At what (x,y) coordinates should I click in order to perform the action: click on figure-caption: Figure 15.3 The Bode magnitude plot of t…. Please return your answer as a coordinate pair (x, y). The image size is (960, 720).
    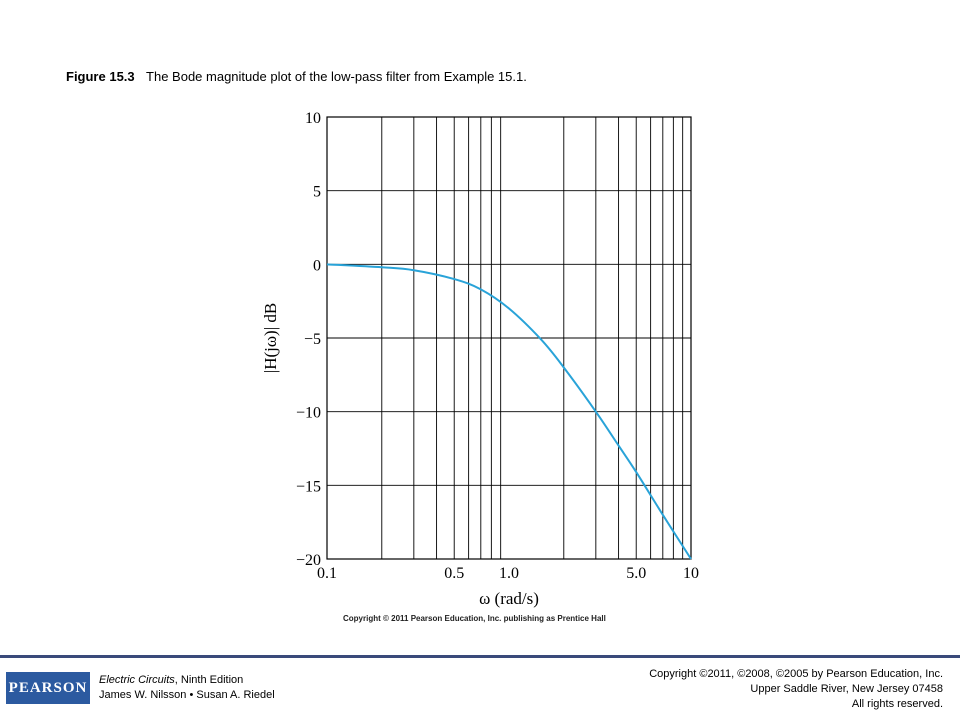
    Looking at the image, I should click on (296, 76).